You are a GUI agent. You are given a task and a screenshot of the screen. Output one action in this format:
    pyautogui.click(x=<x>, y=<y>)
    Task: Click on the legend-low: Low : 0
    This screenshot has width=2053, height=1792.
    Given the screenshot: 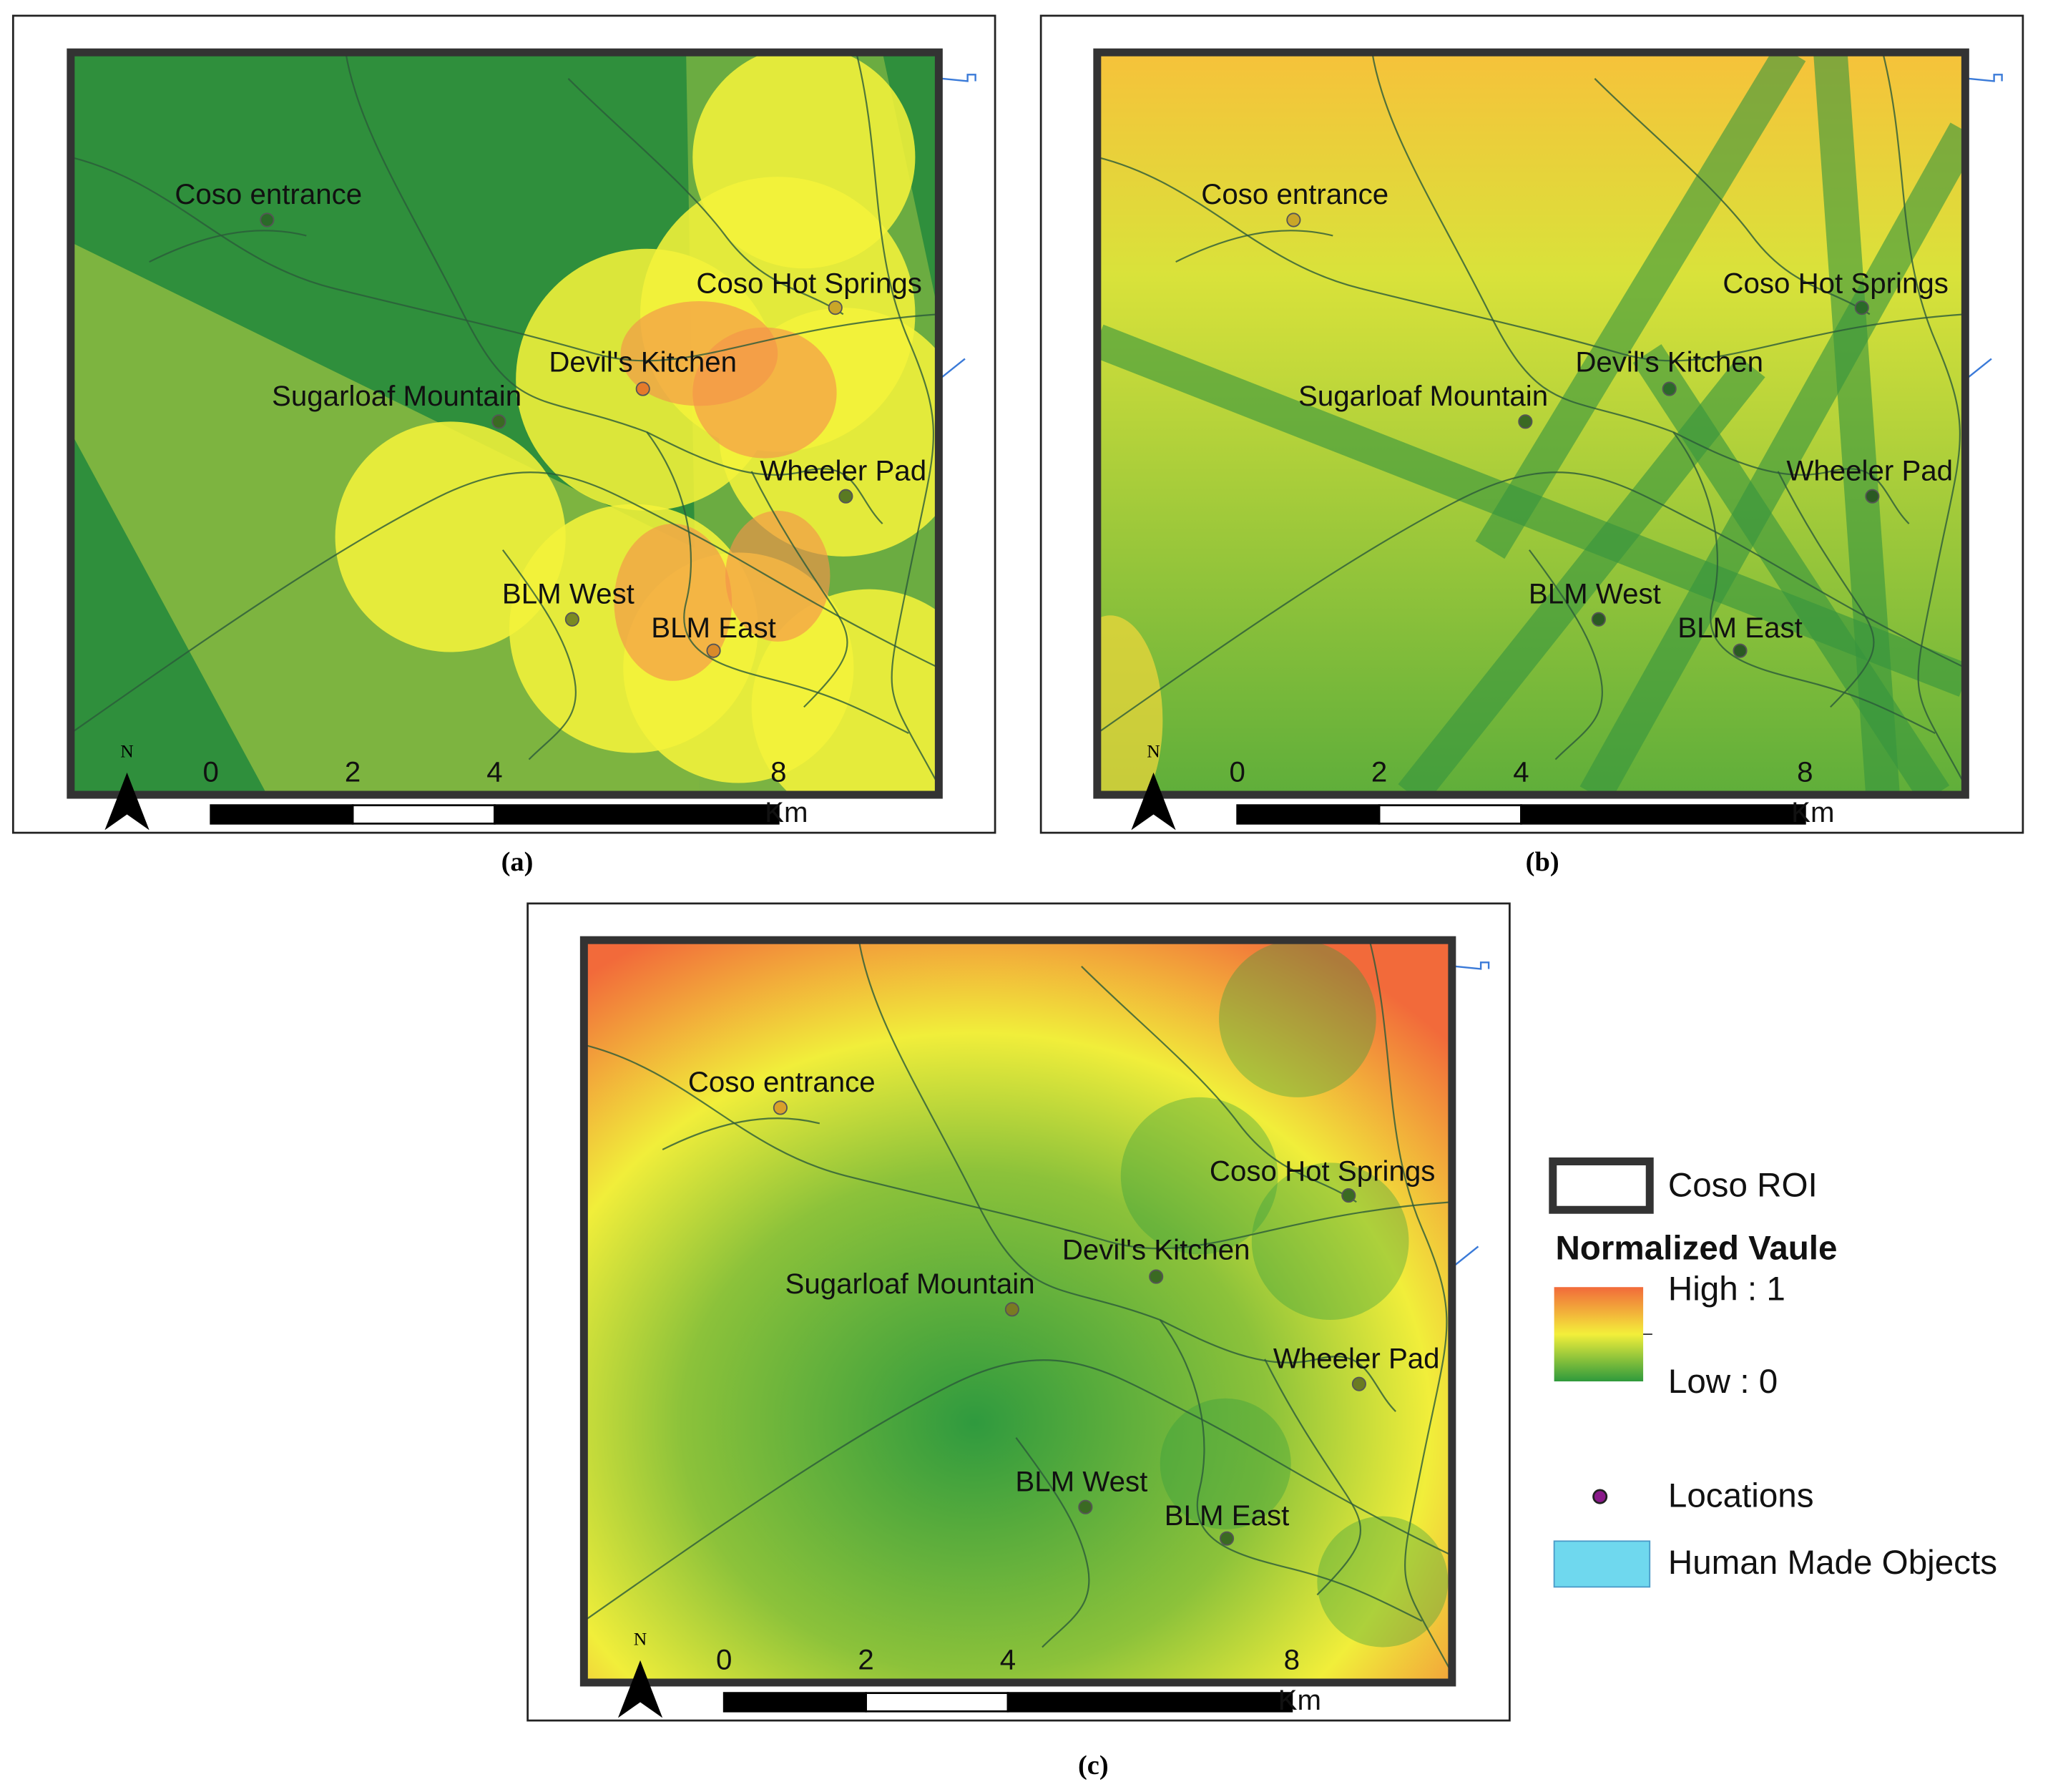 What is the action you would take?
    pyautogui.click(x=1723, y=1382)
    